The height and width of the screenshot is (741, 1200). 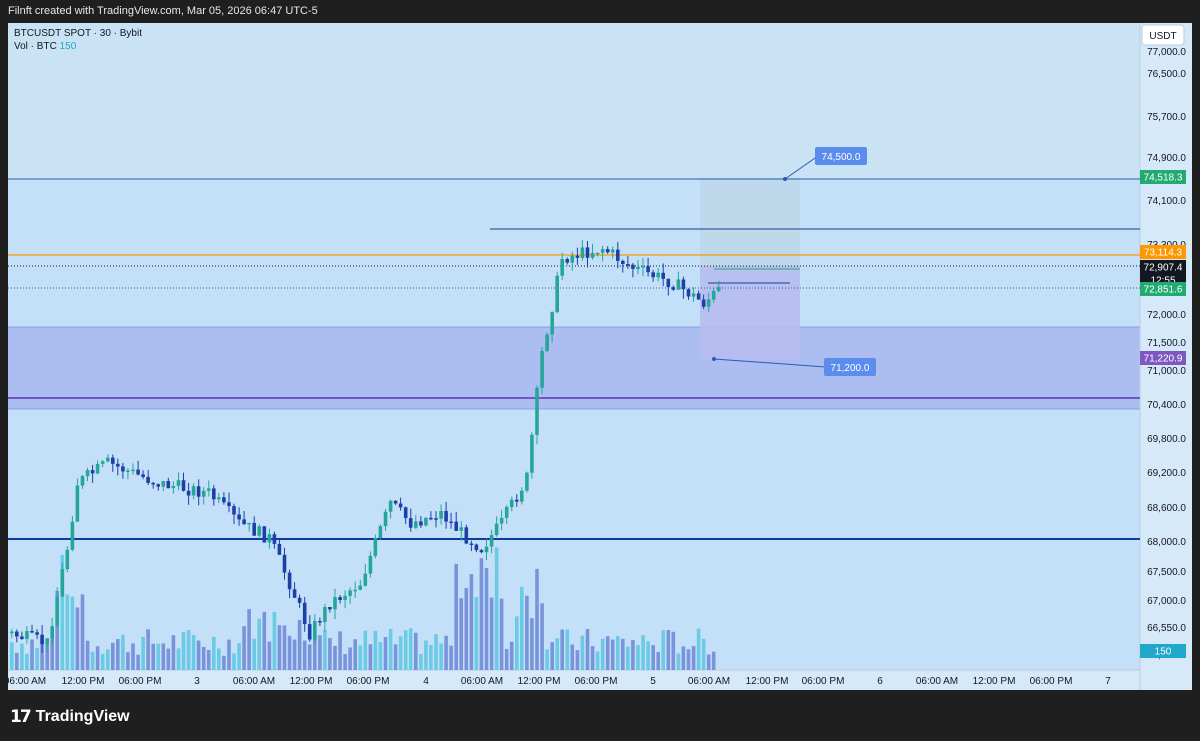 I want to click on tradingview-logo: 17 TradingView, so click(x=70, y=717).